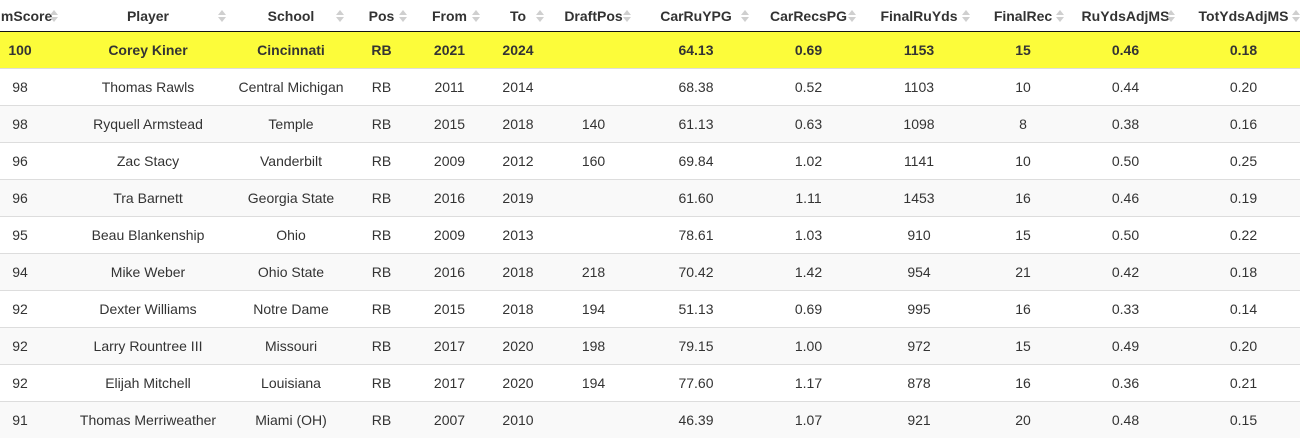 The height and width of the screenshot is (438, 1300). I want to click on carruypg-cell: 68.38, so click(696, 87).